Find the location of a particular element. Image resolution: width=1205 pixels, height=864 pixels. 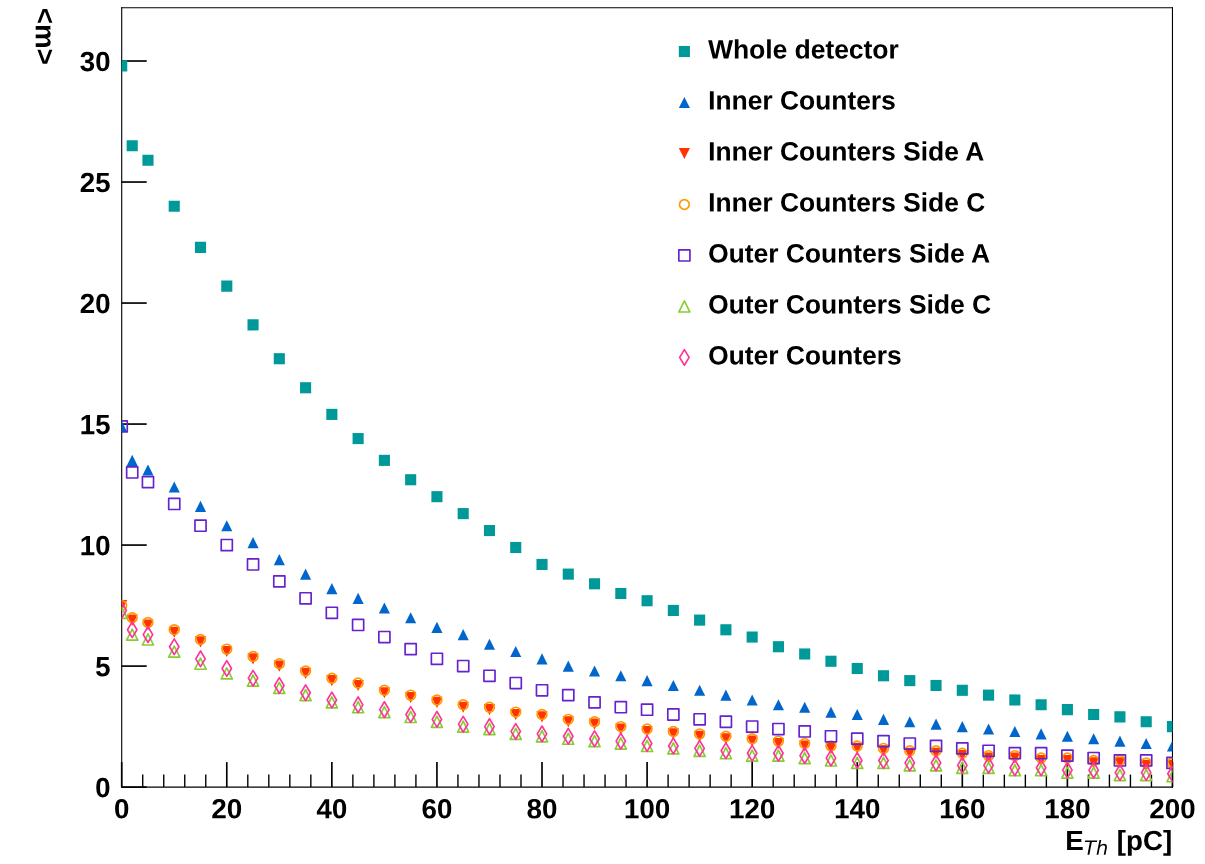

legend-label: Inner Counters Side A is located at coordinates (846, 151).